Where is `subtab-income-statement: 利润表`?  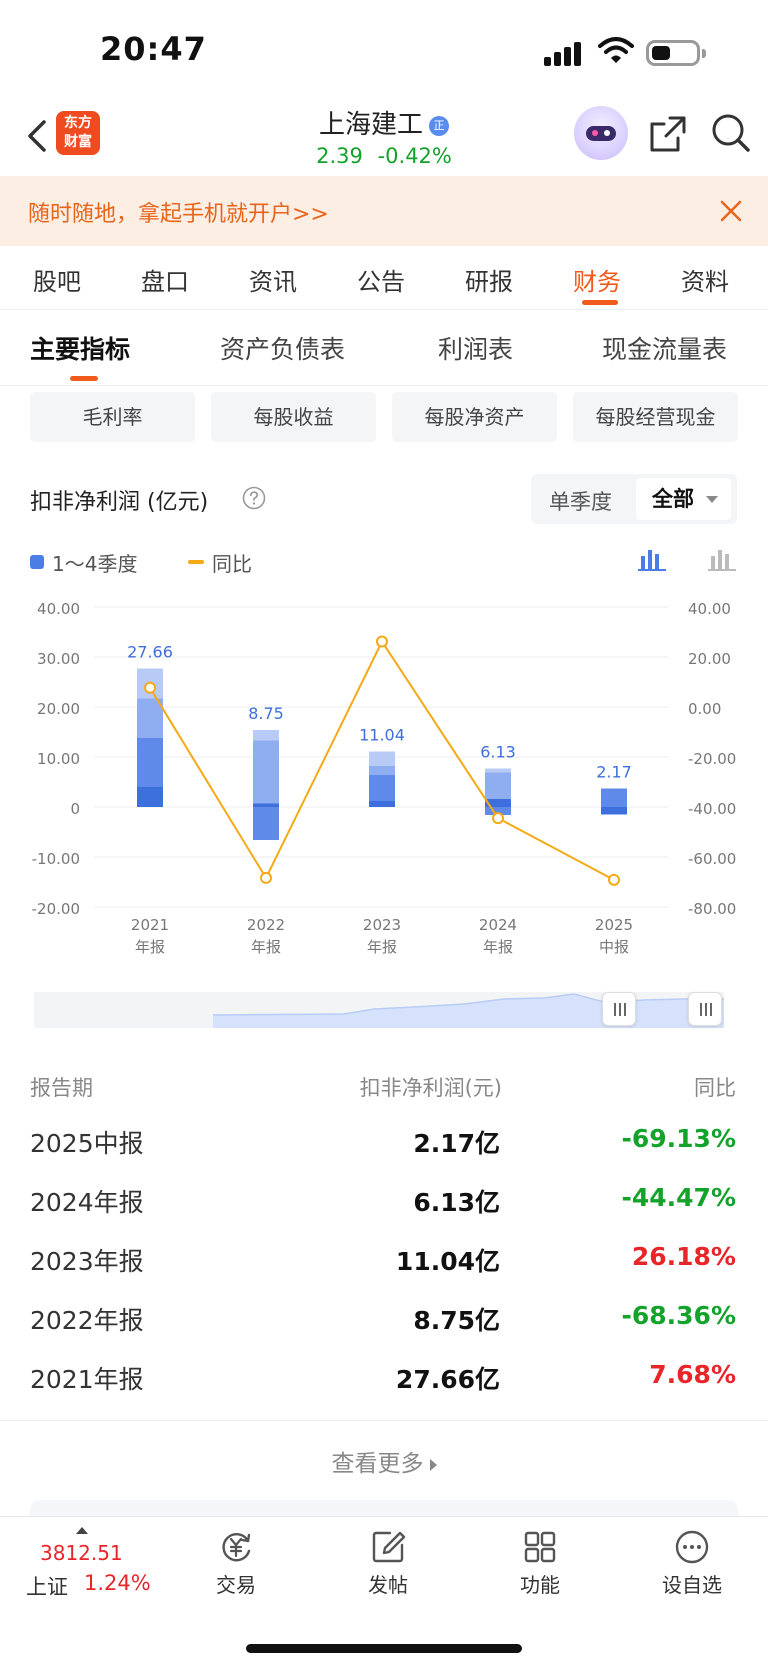
subtab-income-statement: 利润表 is located at coordinates (476, 349).